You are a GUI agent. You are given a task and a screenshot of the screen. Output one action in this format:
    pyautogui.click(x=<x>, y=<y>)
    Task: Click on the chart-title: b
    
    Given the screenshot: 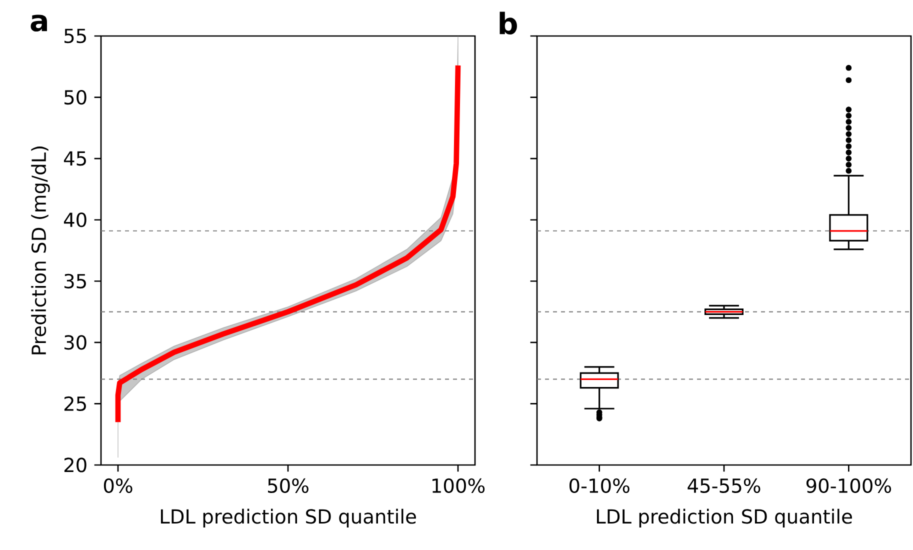 What is the action you would take?
    pyautogui.click(x=508, y=23)
    